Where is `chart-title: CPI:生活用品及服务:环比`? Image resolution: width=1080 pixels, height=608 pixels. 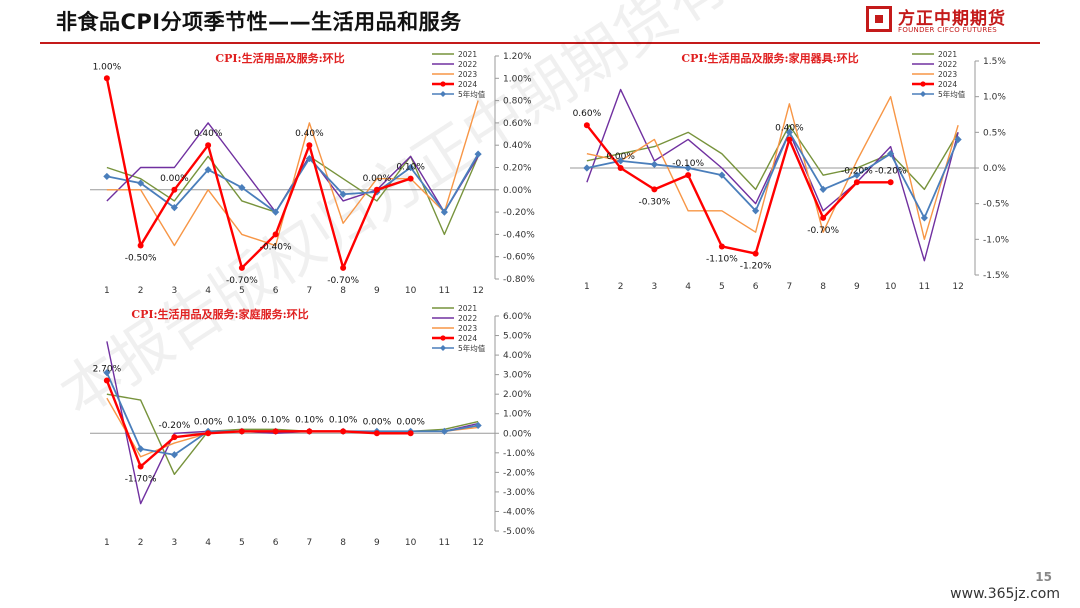
chart-title: CPI:生活用品及服务:环比 is located at coordinates (279, 58).